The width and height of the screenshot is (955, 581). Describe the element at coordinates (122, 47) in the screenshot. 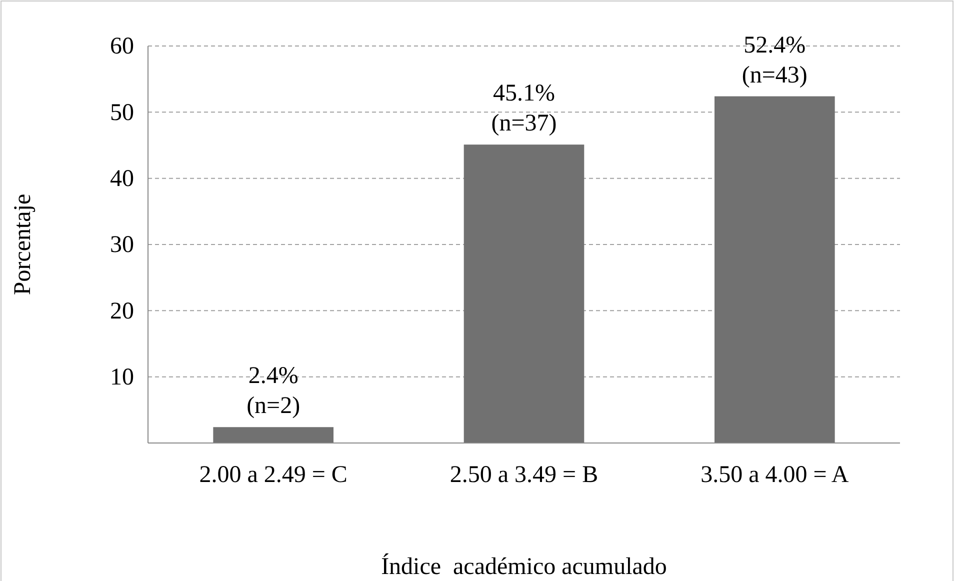

I see `y-tick-label: 60` at that location.